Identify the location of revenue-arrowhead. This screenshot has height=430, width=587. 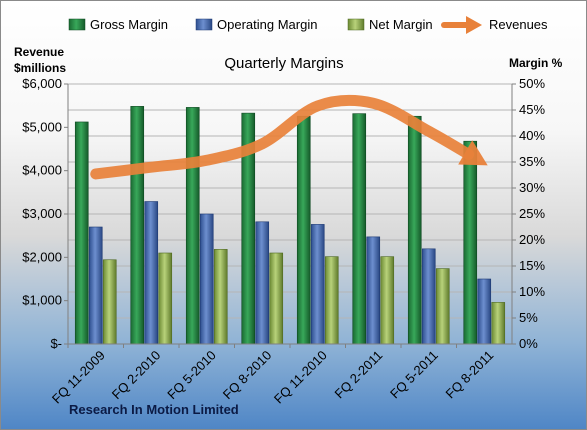
(473, 153).